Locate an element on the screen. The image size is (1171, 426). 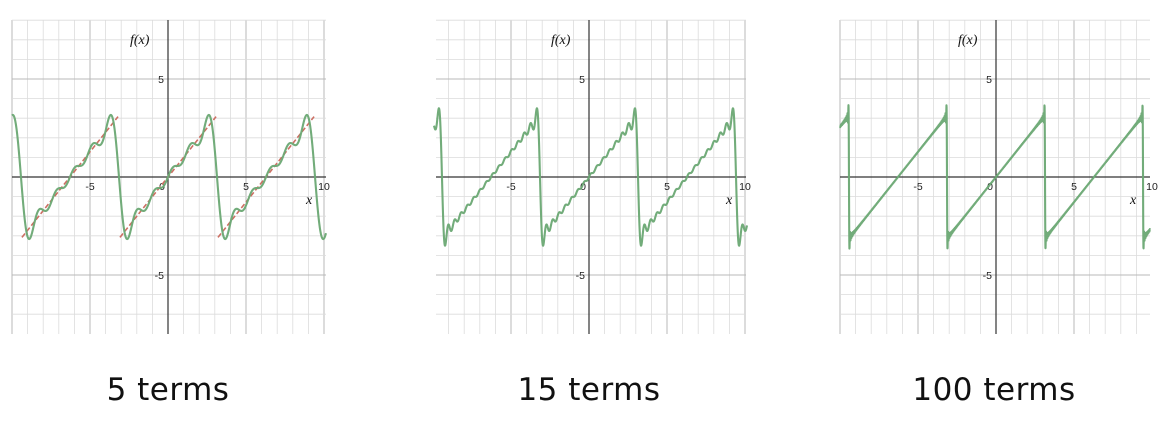
caption-15-terms: 15 terms is located at coordinates (589, 390).